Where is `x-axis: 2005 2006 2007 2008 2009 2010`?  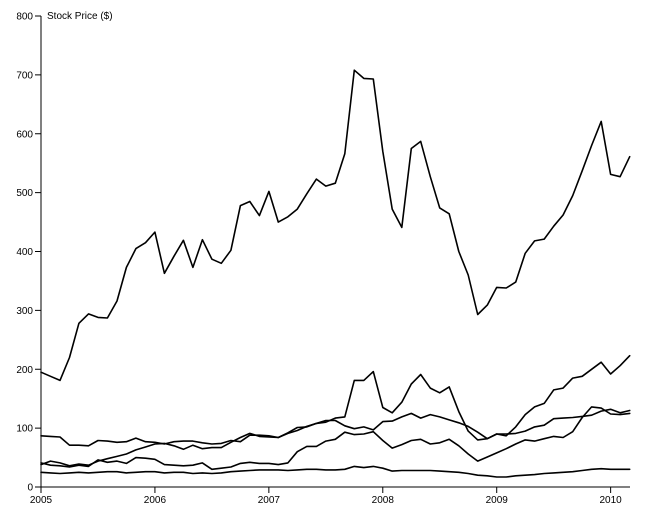
x-axis: 2005 2006 2007 2008 2009 2010 is located at coordinates (330, 496).